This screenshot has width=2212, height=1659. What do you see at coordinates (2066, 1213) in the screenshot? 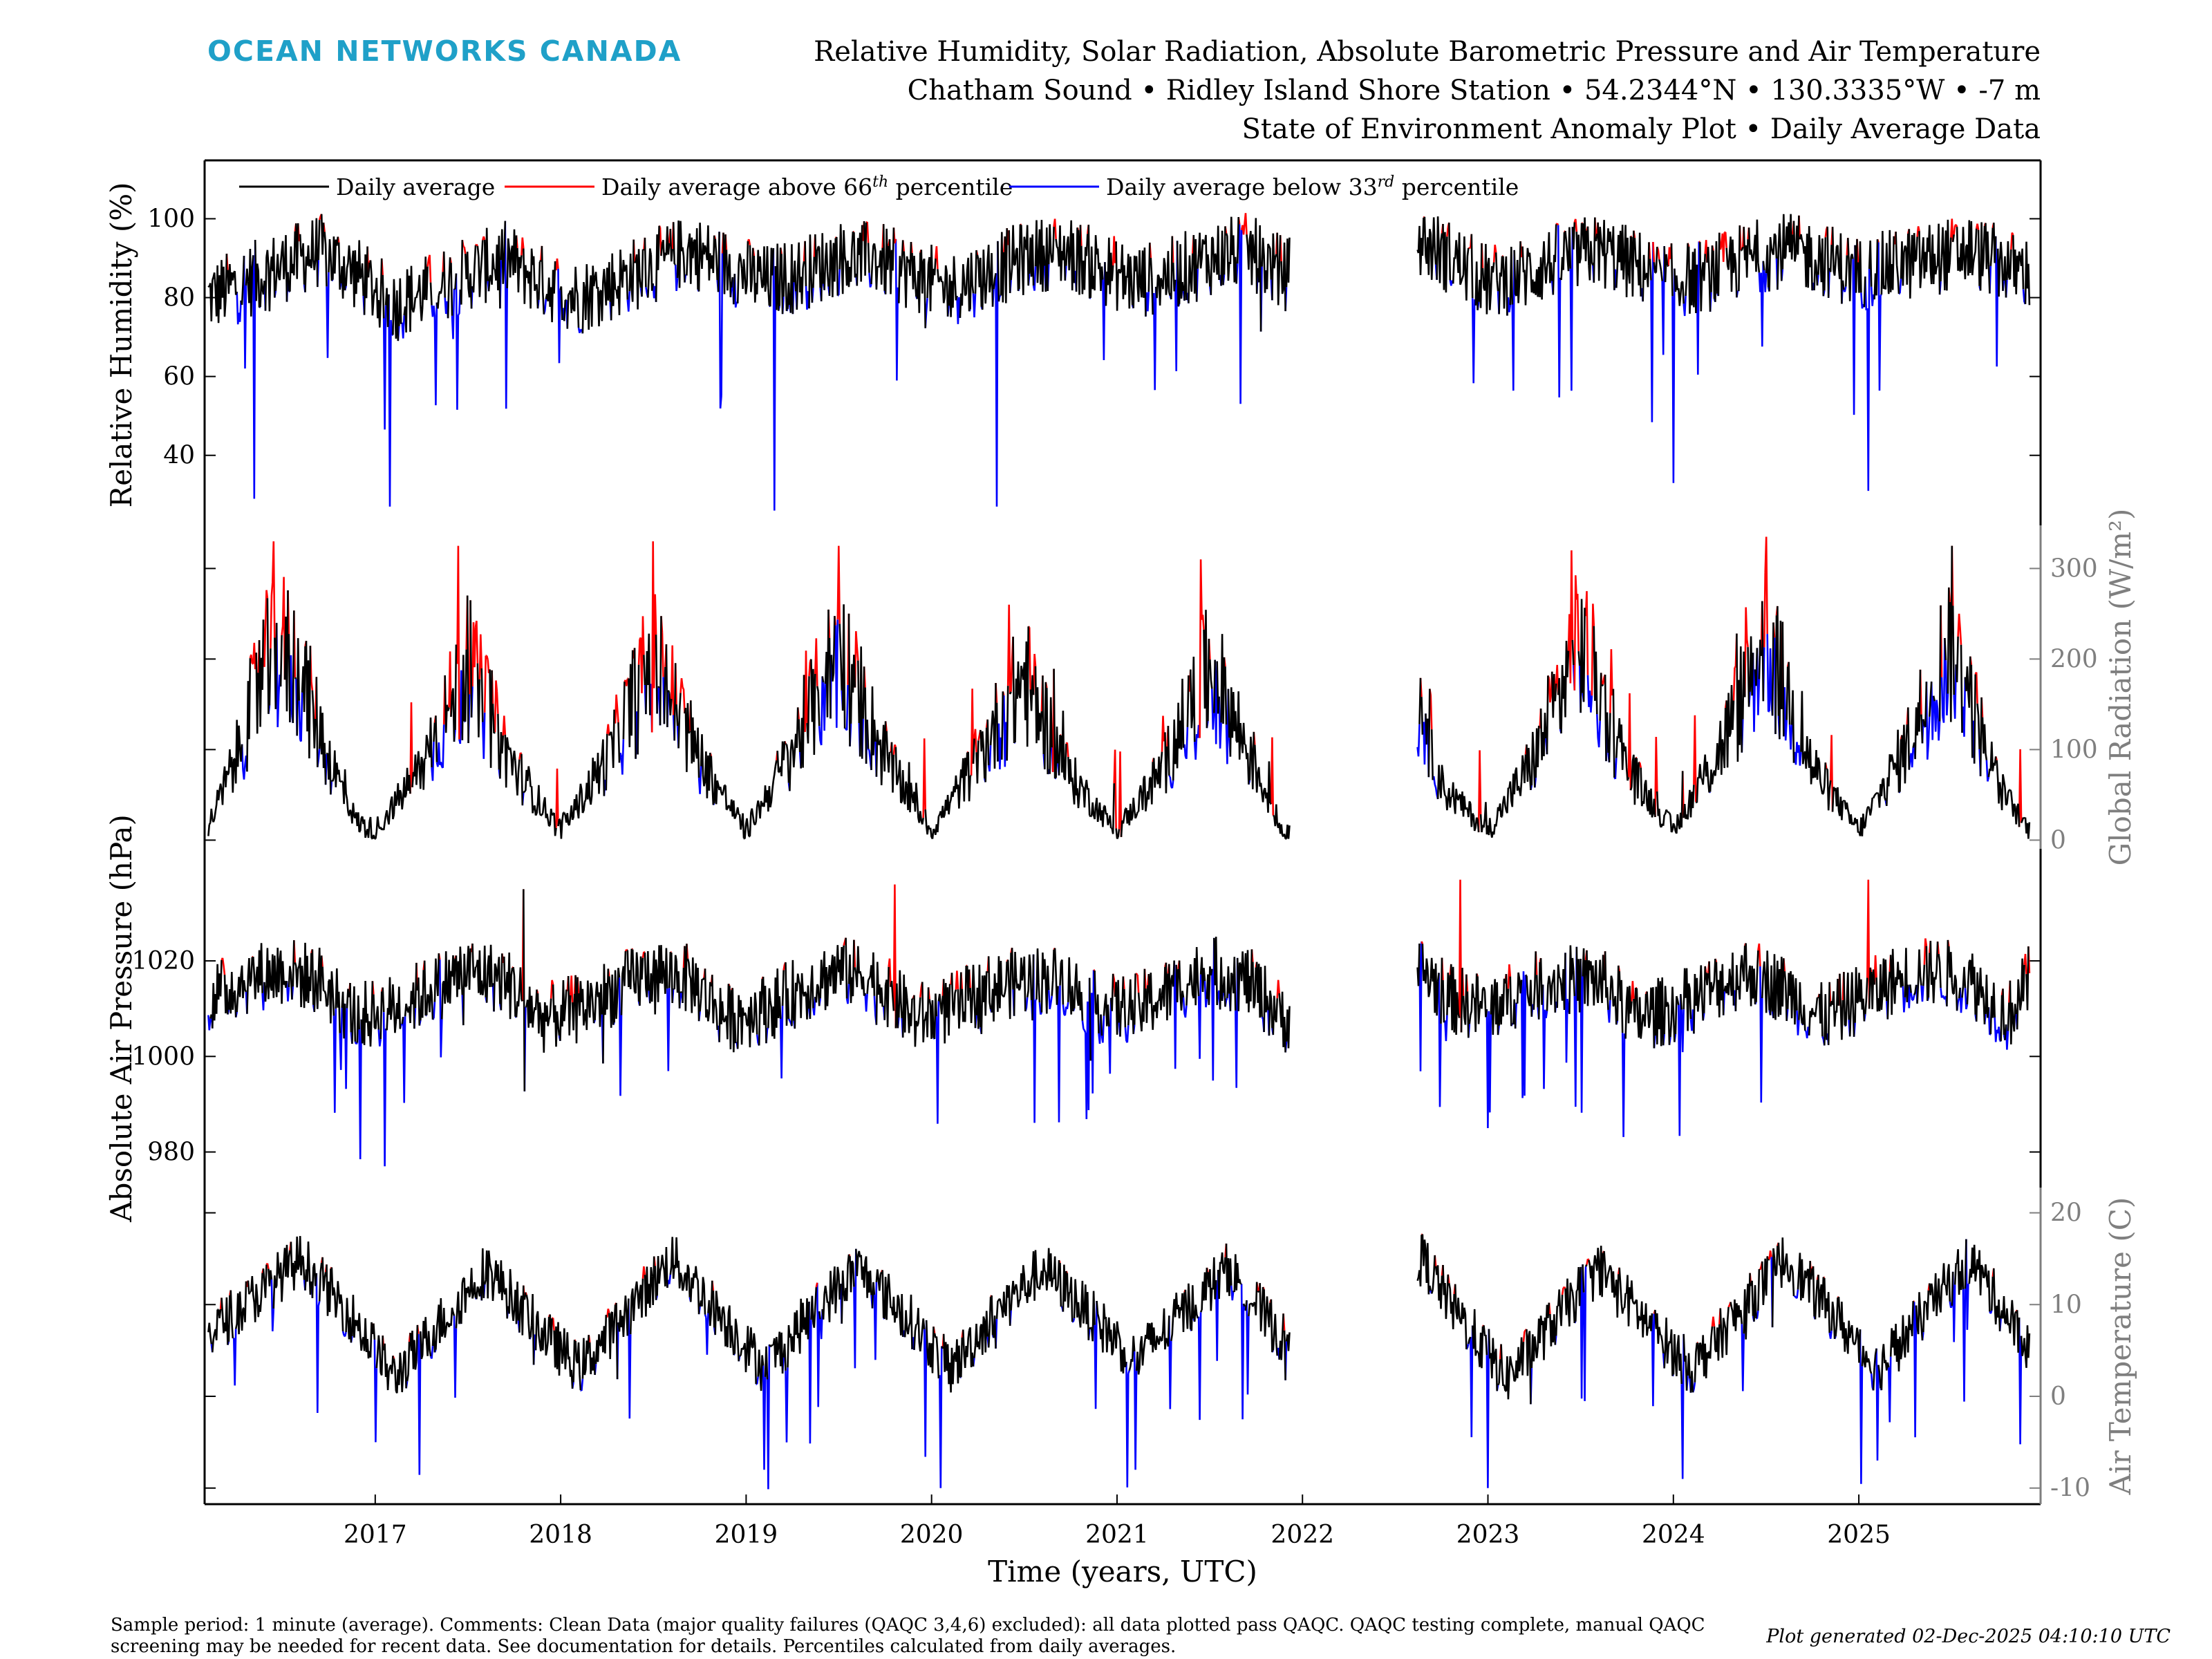
I see `y-tick-label: 20` at bounding box center [2066, 1213].